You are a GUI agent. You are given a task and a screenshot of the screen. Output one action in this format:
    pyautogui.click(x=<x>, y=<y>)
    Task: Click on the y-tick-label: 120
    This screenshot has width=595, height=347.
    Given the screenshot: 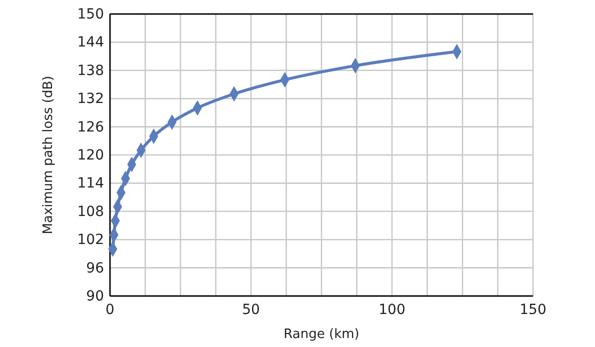 What is the action you would take?
    pyautogui.click(x=90, y=155)
    